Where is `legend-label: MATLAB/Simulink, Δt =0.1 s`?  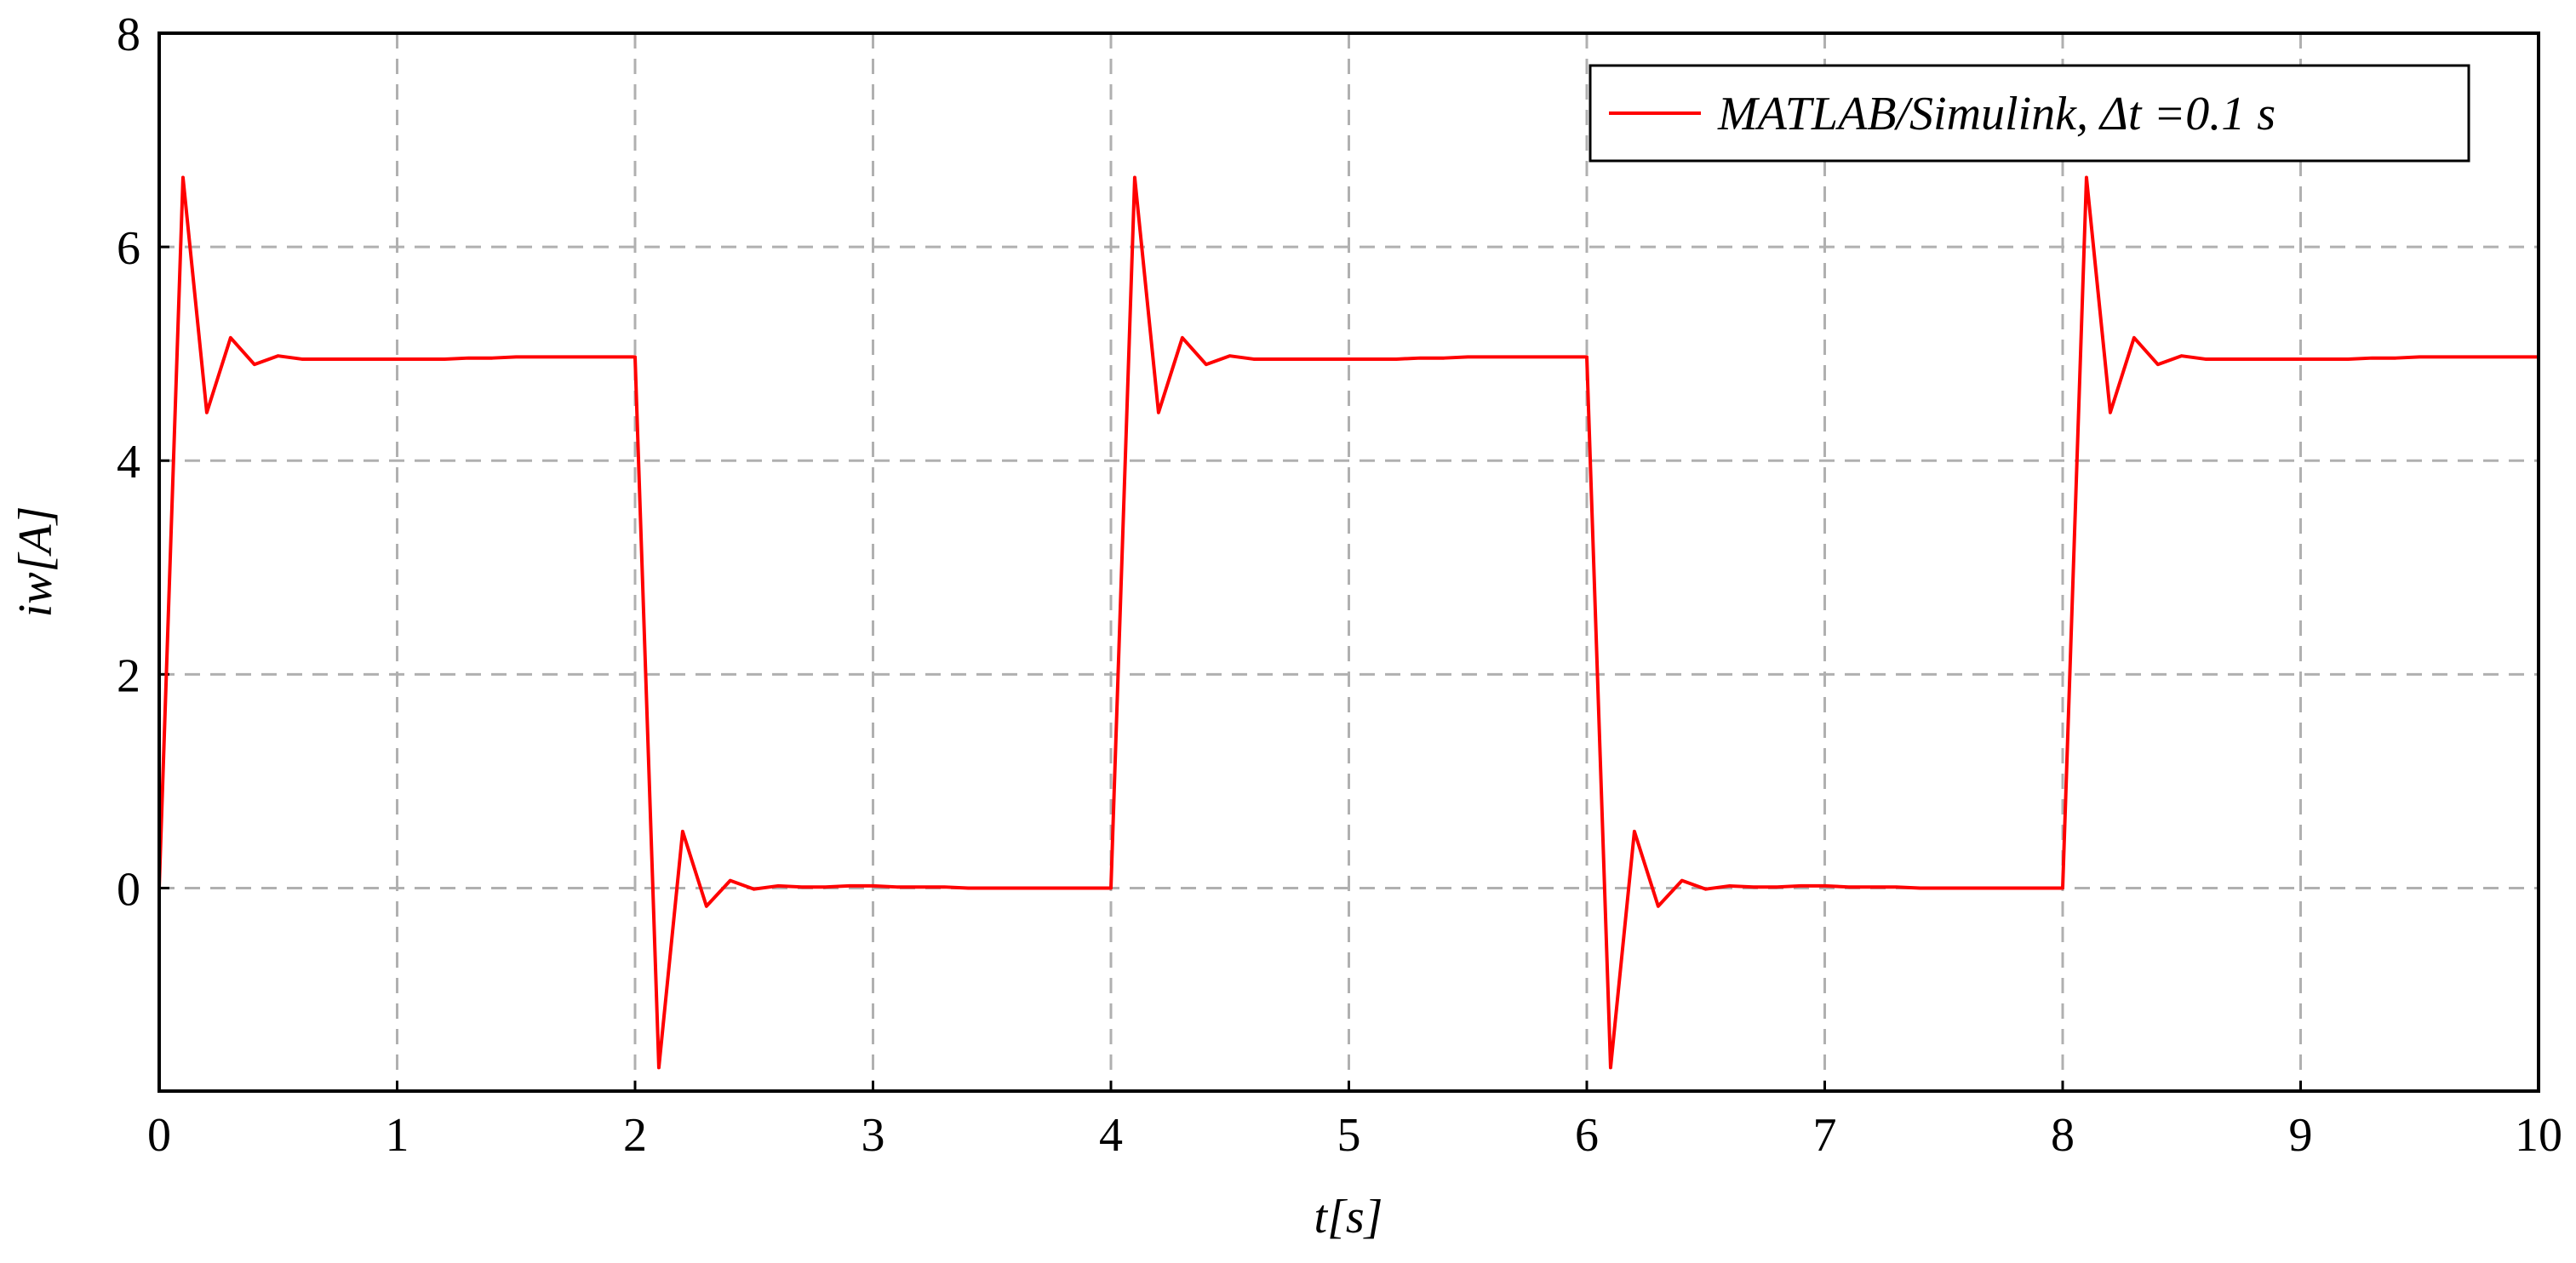
legend-label: MATLAB/Simulink, Δt =0.1 s is located at coordinates (1996, 114).